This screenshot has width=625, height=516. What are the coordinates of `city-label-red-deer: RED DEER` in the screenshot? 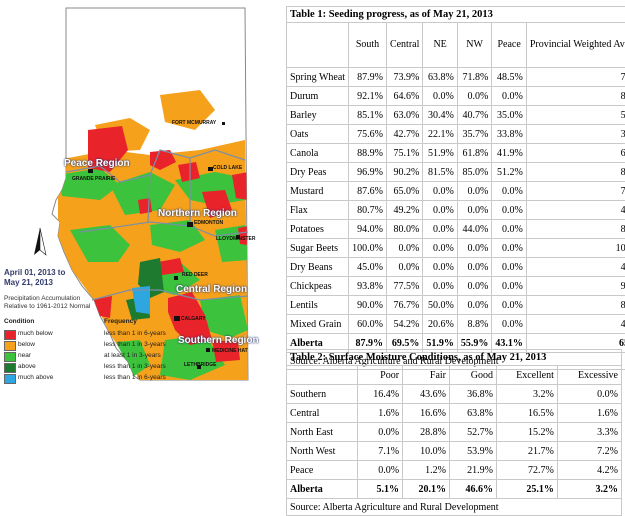 It's located at (195, 275).